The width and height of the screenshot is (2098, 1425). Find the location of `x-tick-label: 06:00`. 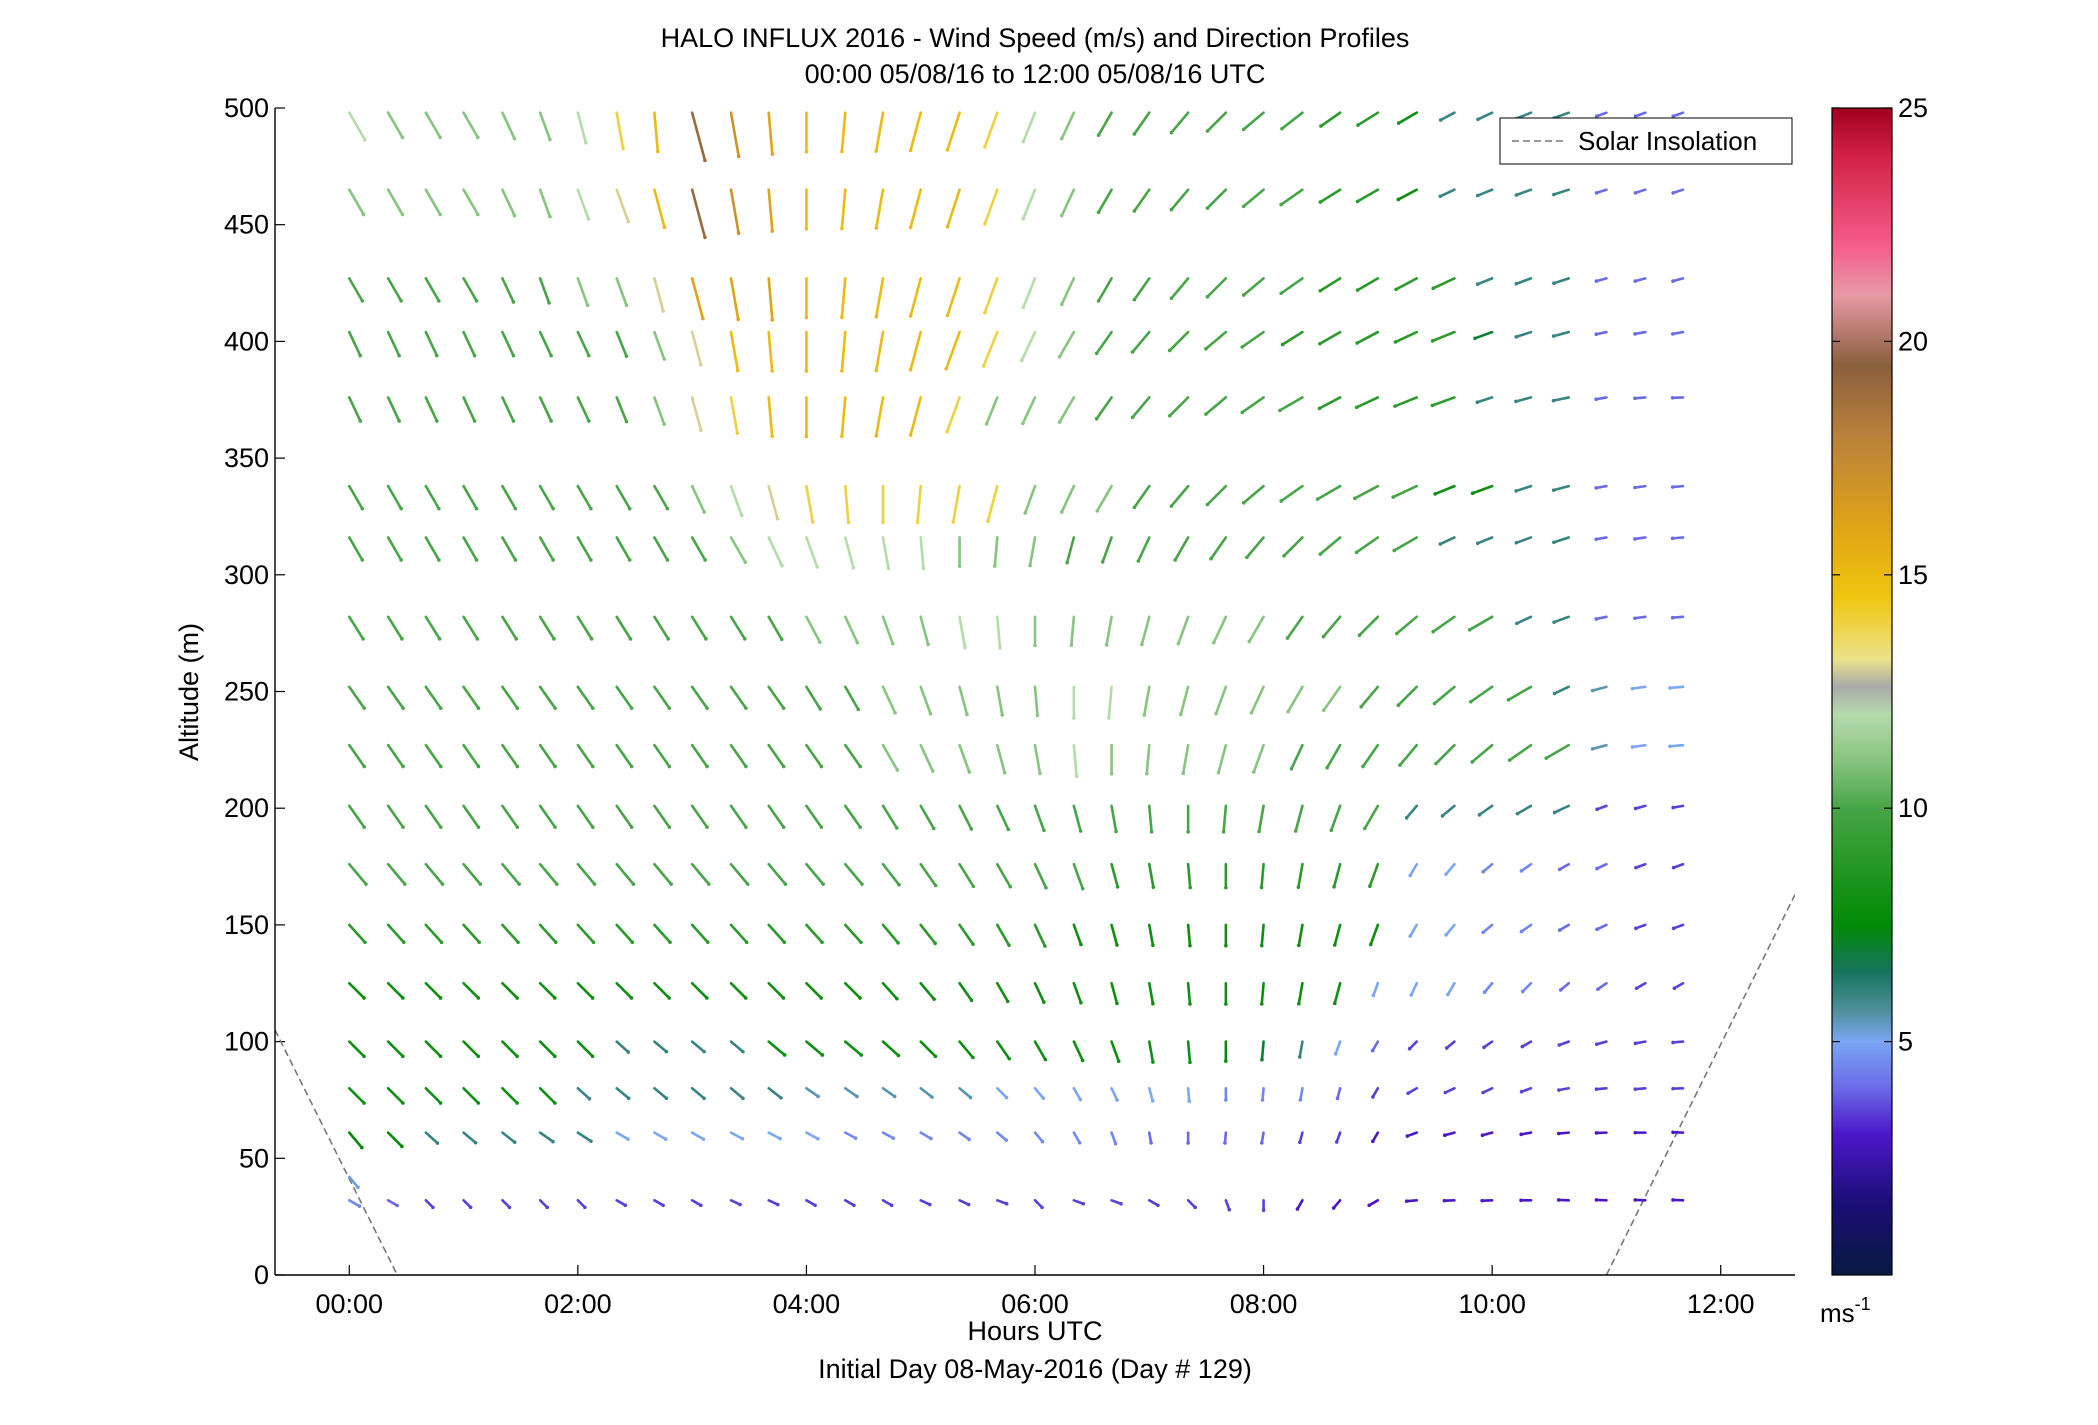

x-tick-label: 06:00 is located at coordinates (1035, 1304).